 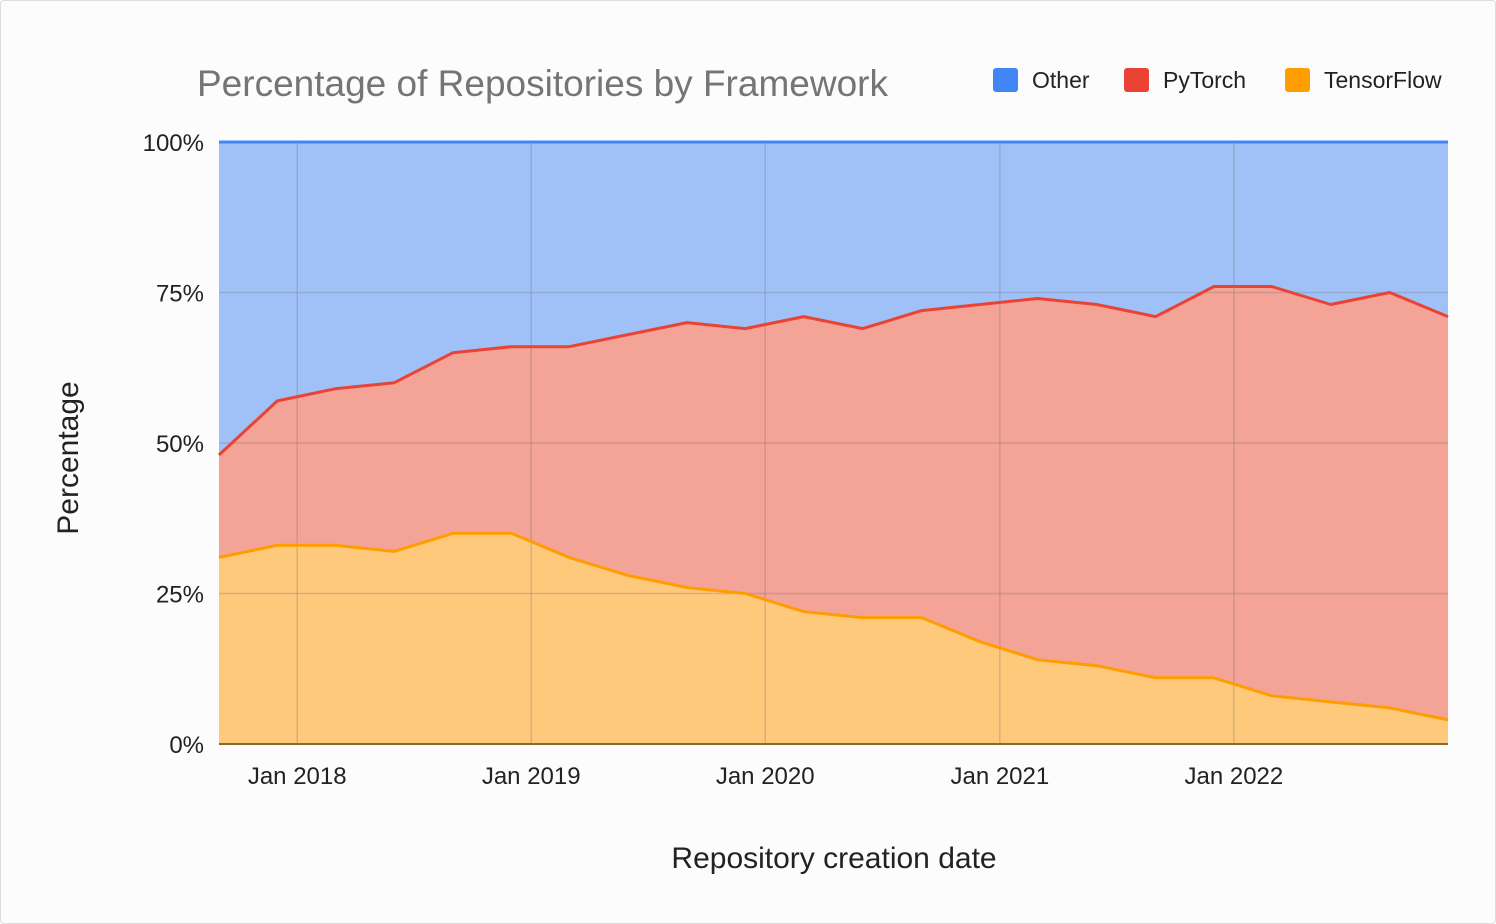 What do you see at coordinates (180, 444) in the screenshot?
I see `y-tick-label: 50%` at bounding box center [180, 444].